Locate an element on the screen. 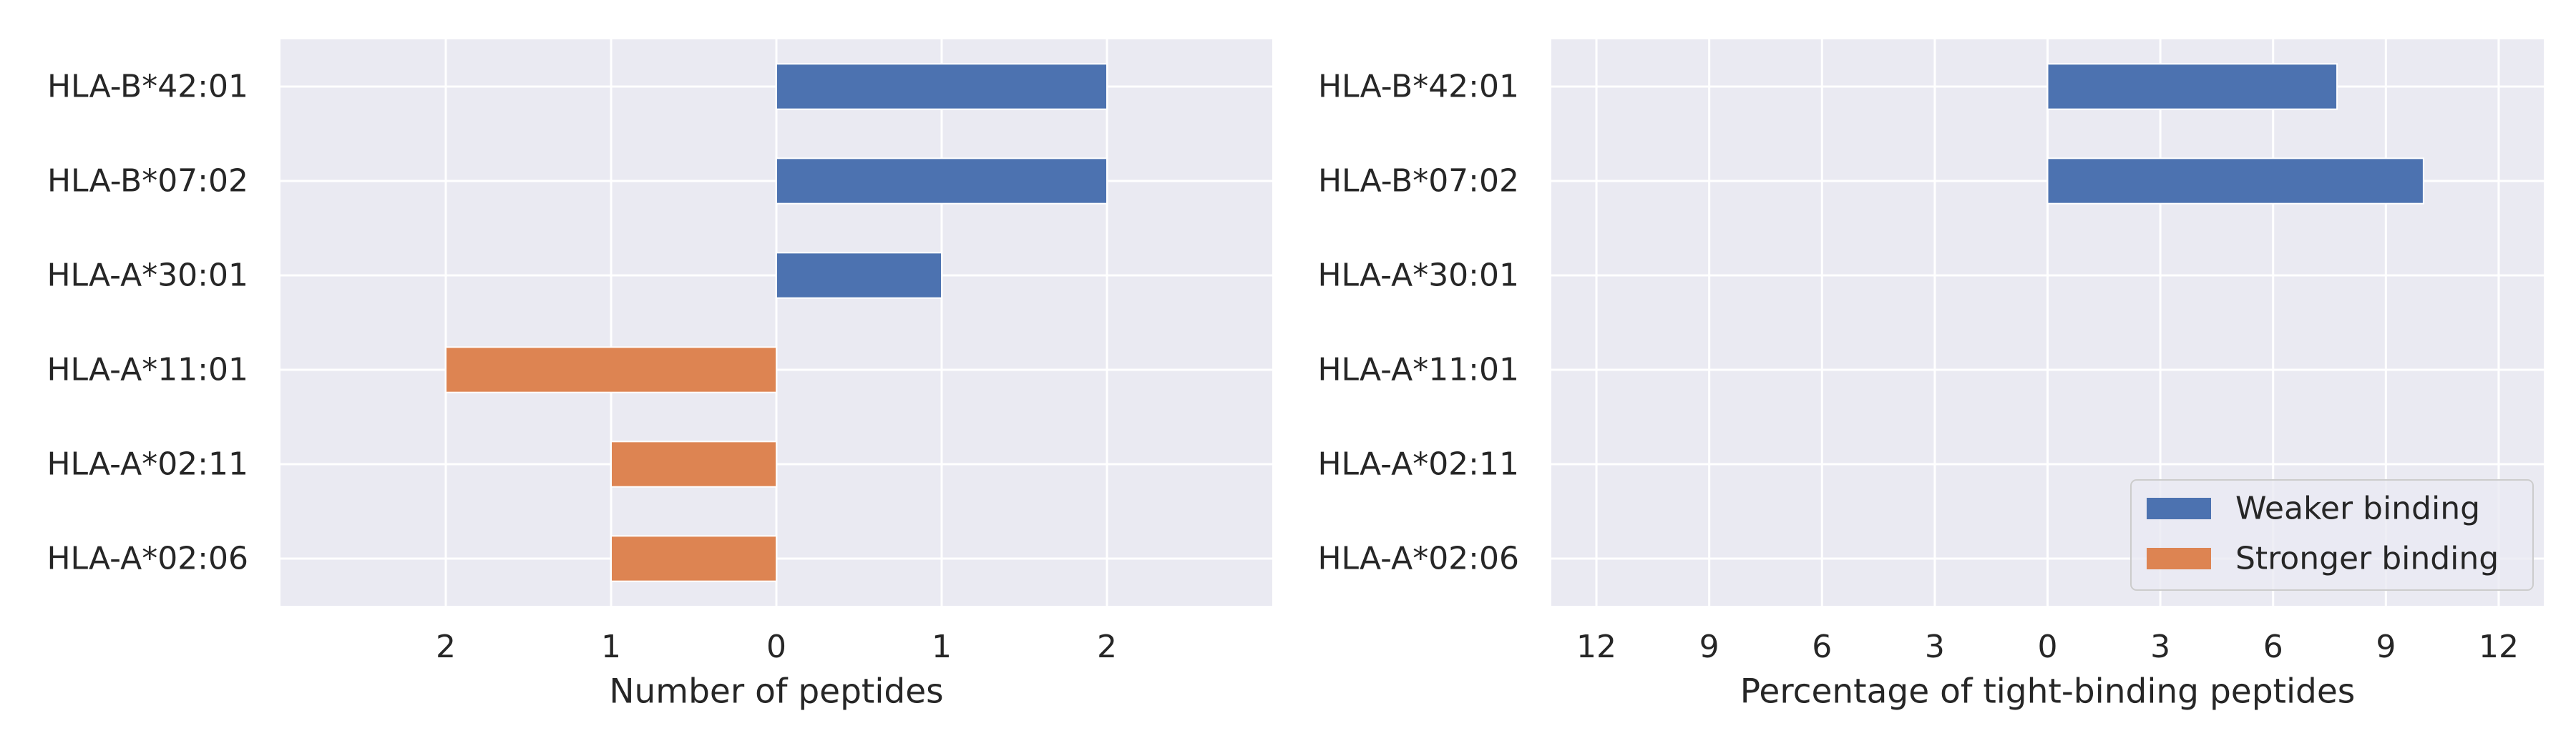 The width and height of the screenshot is (2576, 751). legend-label: Weaker binding is located at coordinates (2357, 509).